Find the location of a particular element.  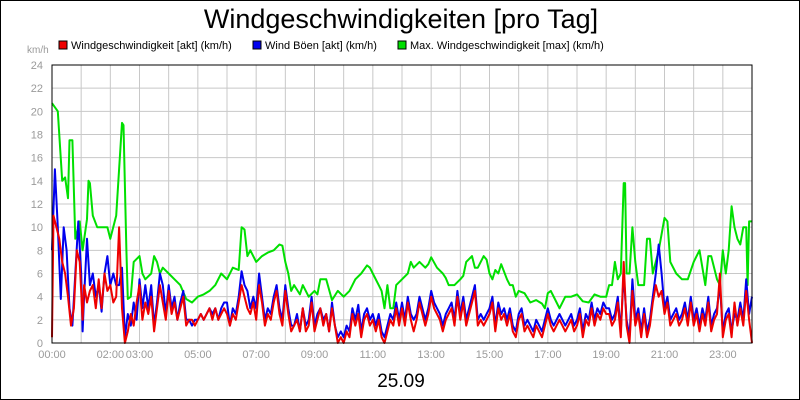

x-tick-label: 07:00 is located at coordinates (256, 355).